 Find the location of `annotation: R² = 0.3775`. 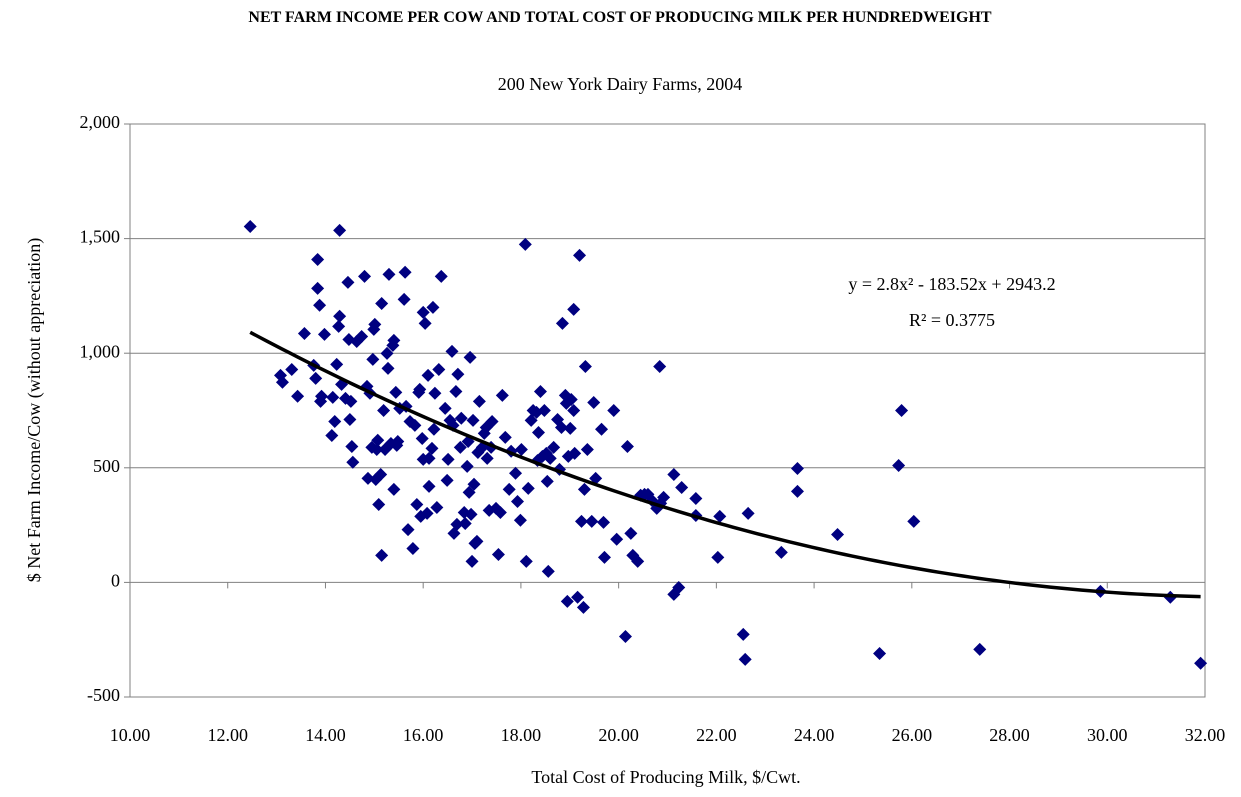

annotation: R² = 0.3775 is located at coordinates (952, 320).